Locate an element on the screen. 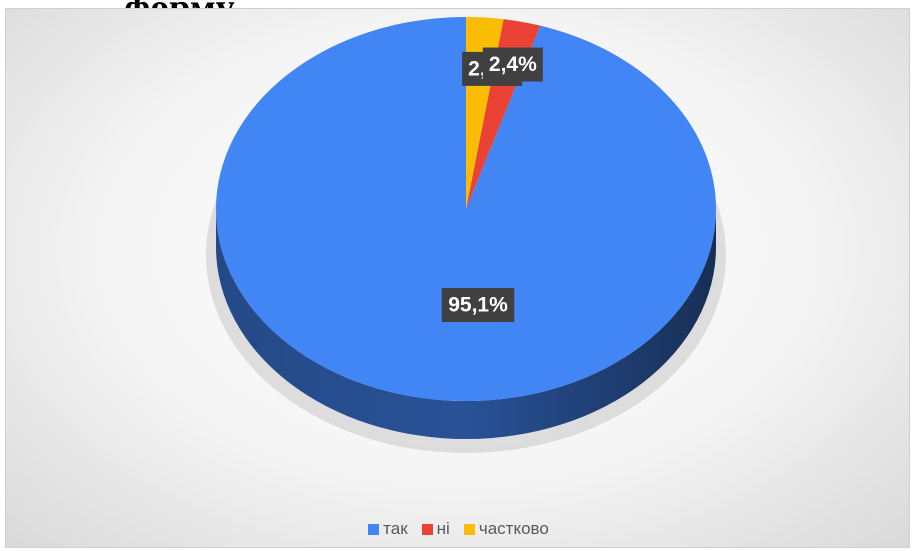 Image resolution: width=913 pixels, height=551 pixels. legend-label-ni: ні is located at coordinates (443, 528).